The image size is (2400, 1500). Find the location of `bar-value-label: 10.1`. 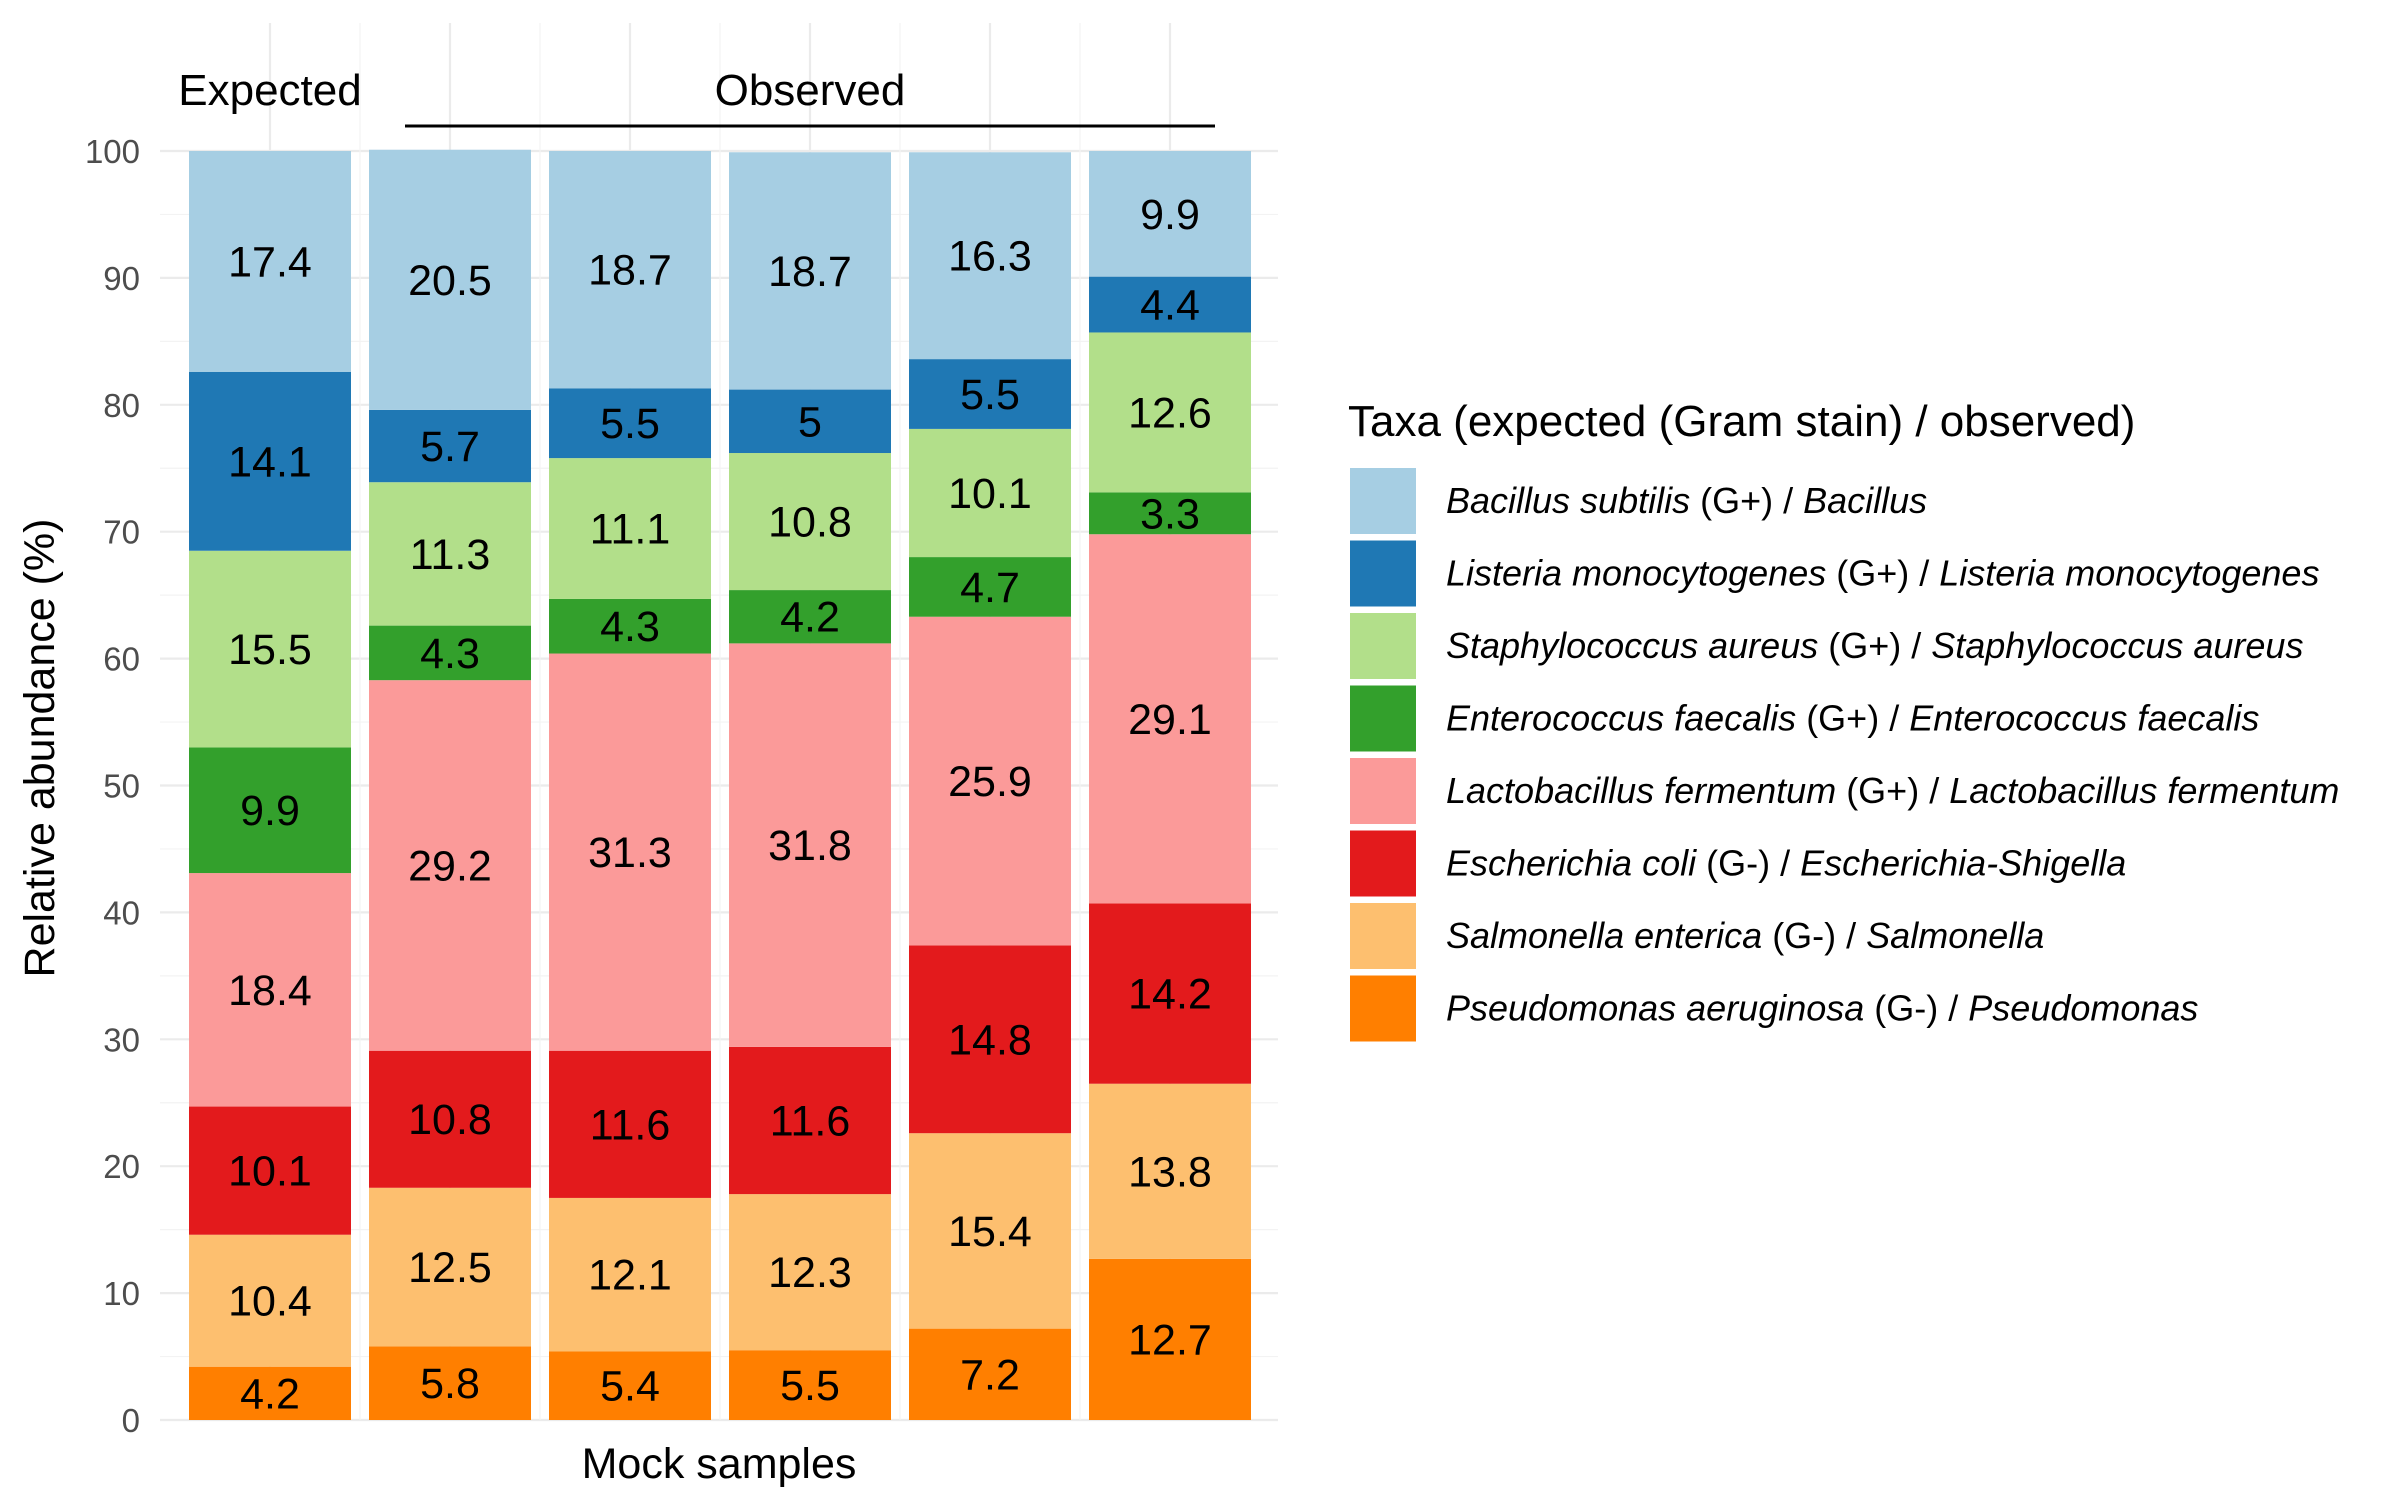

bar-value-label: 10.1 is located at coordinates (270, 1172).